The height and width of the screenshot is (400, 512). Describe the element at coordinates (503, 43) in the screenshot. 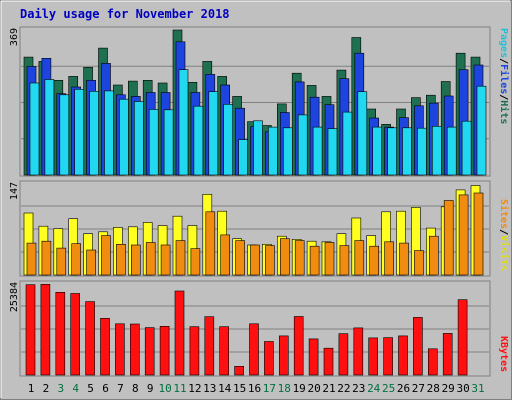

I see `label-pages: Pages` at that location.